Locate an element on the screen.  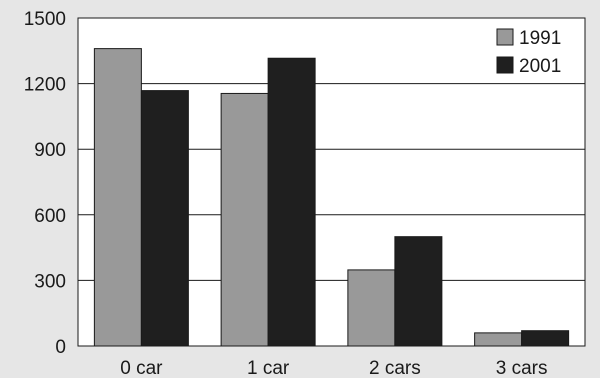
bar-1991-1-car is located at coordinates (244, 219).